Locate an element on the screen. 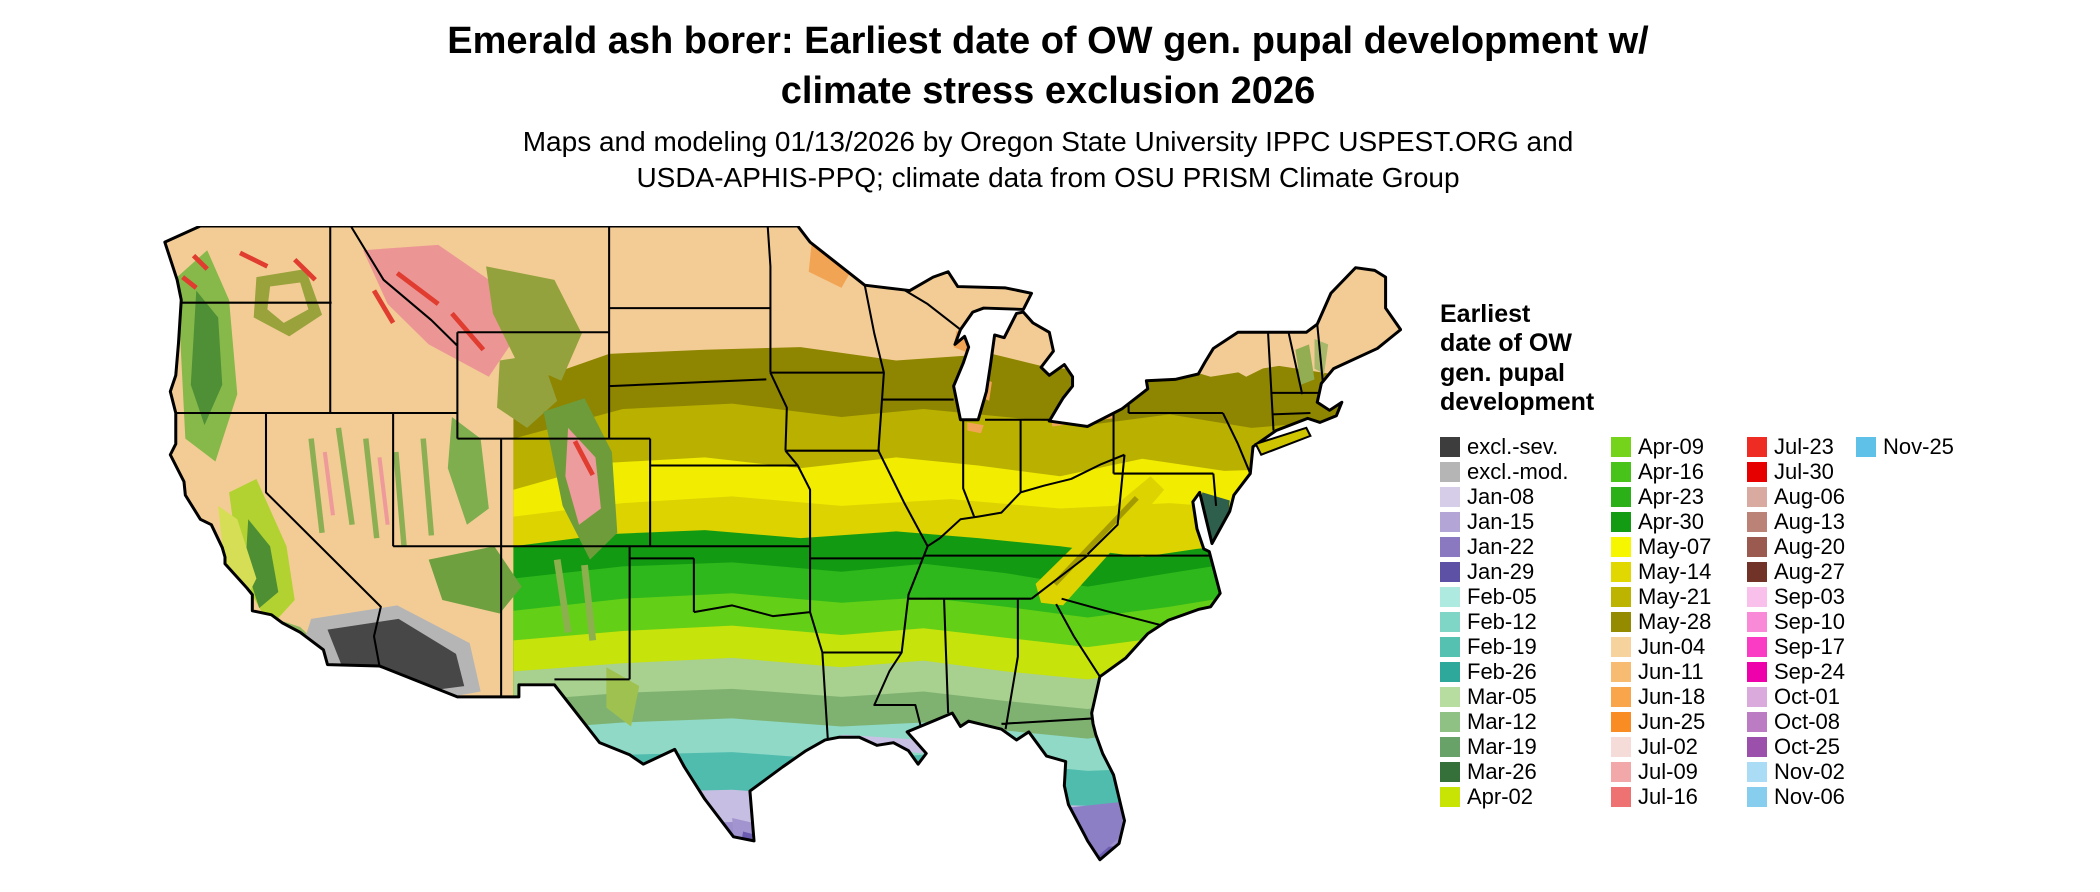  legend-entry: May-28 is located at coordinates (1679, 621).